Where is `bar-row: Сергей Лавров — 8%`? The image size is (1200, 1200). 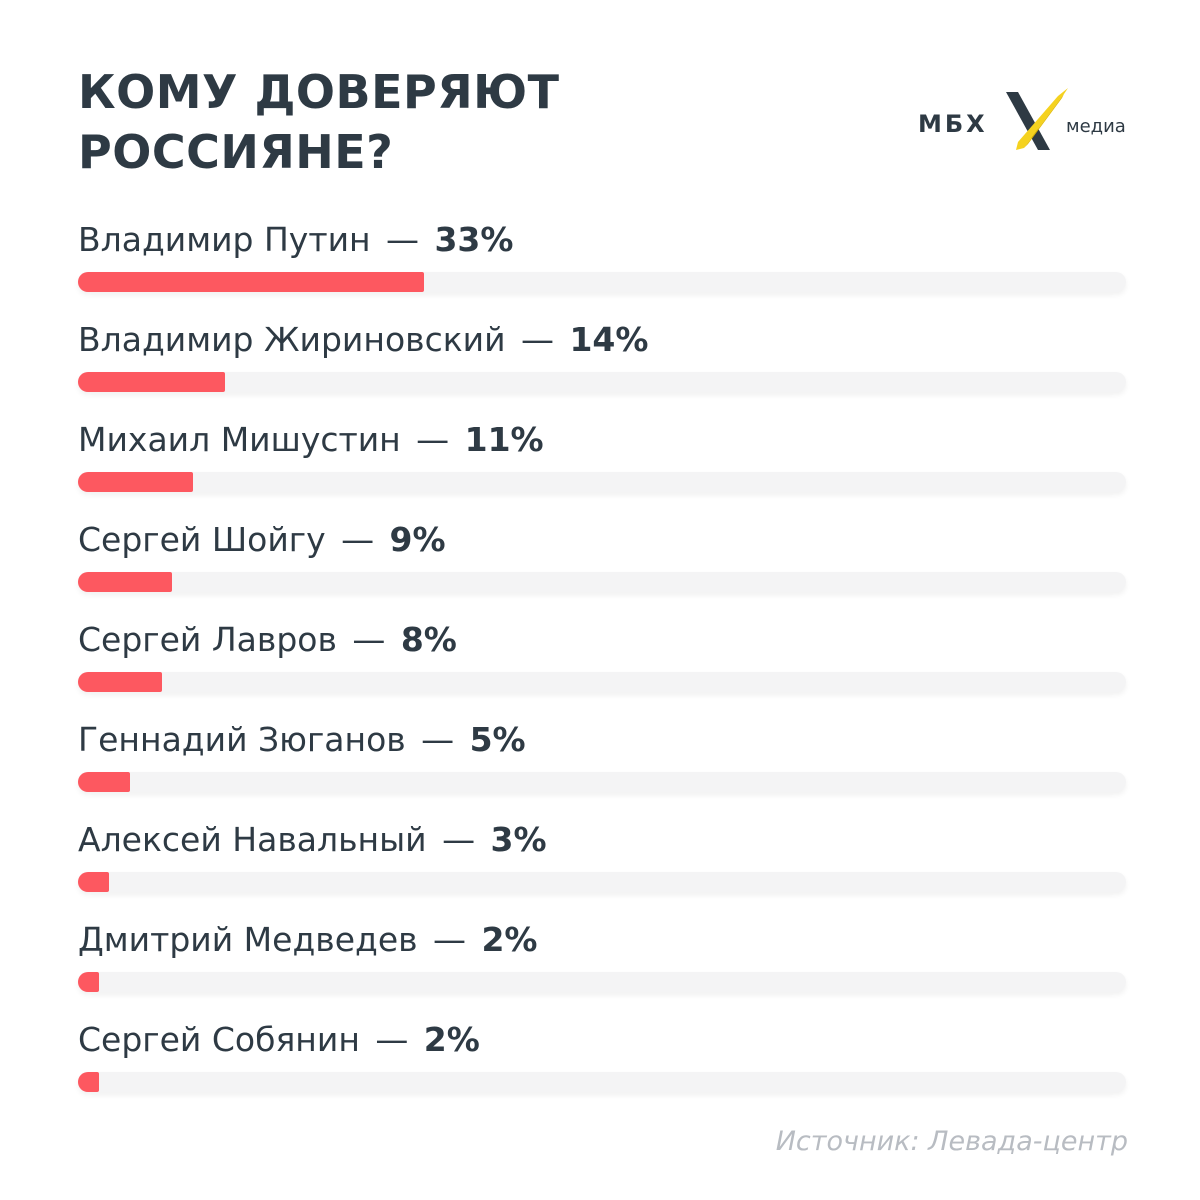 bar-row: Сергей Лавров — 8% is located at coordinates (603, 668).